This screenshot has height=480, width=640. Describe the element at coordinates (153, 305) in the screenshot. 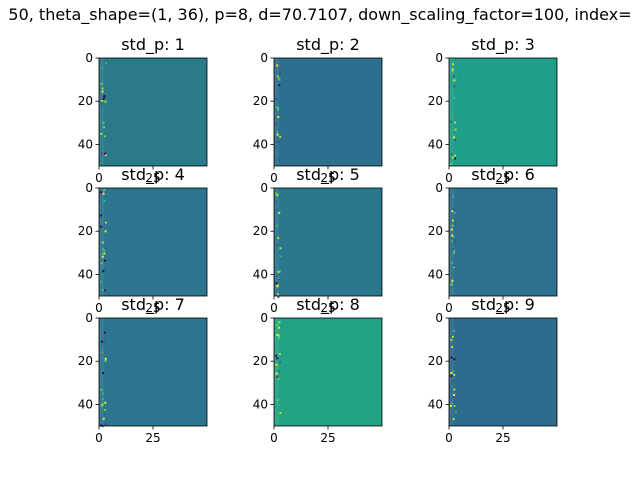

I see `subplot-title: std_p: 7` at that location.